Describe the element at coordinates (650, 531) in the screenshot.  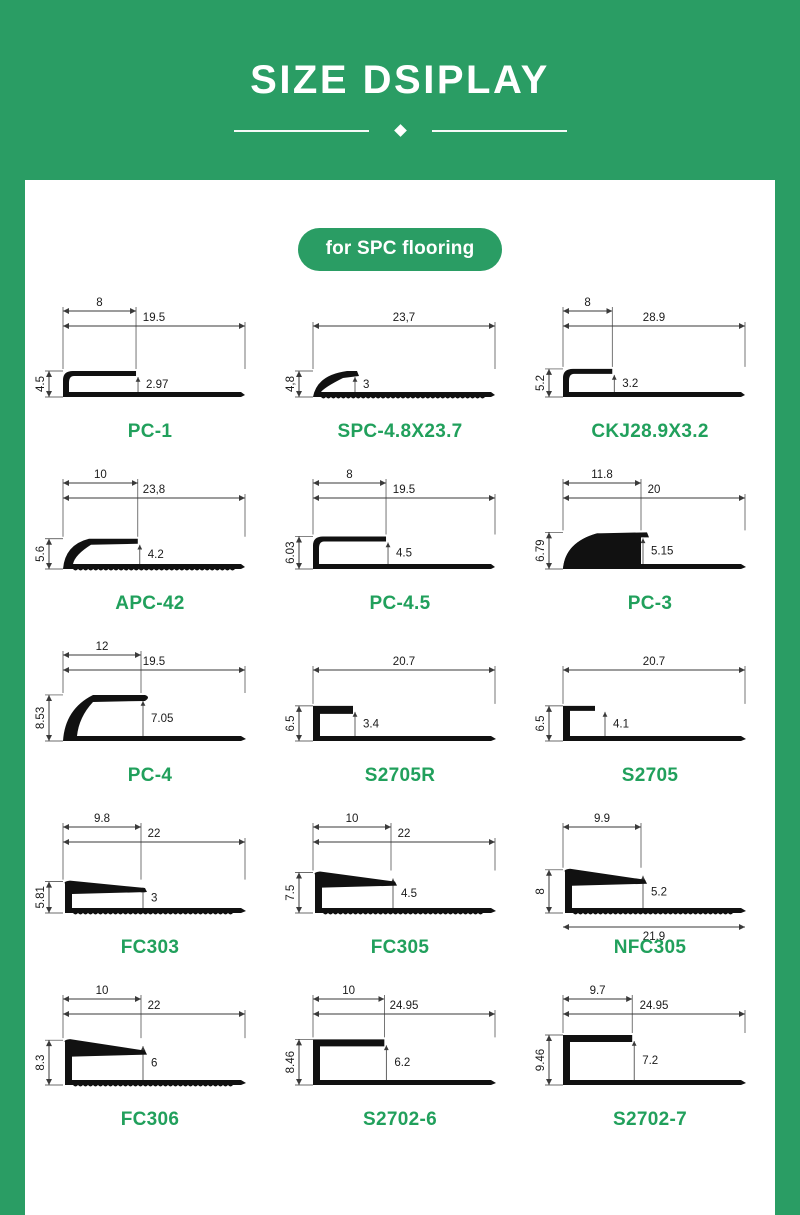
I see `profile-drawing: 11.8 20 6.79 5.15` at that location.